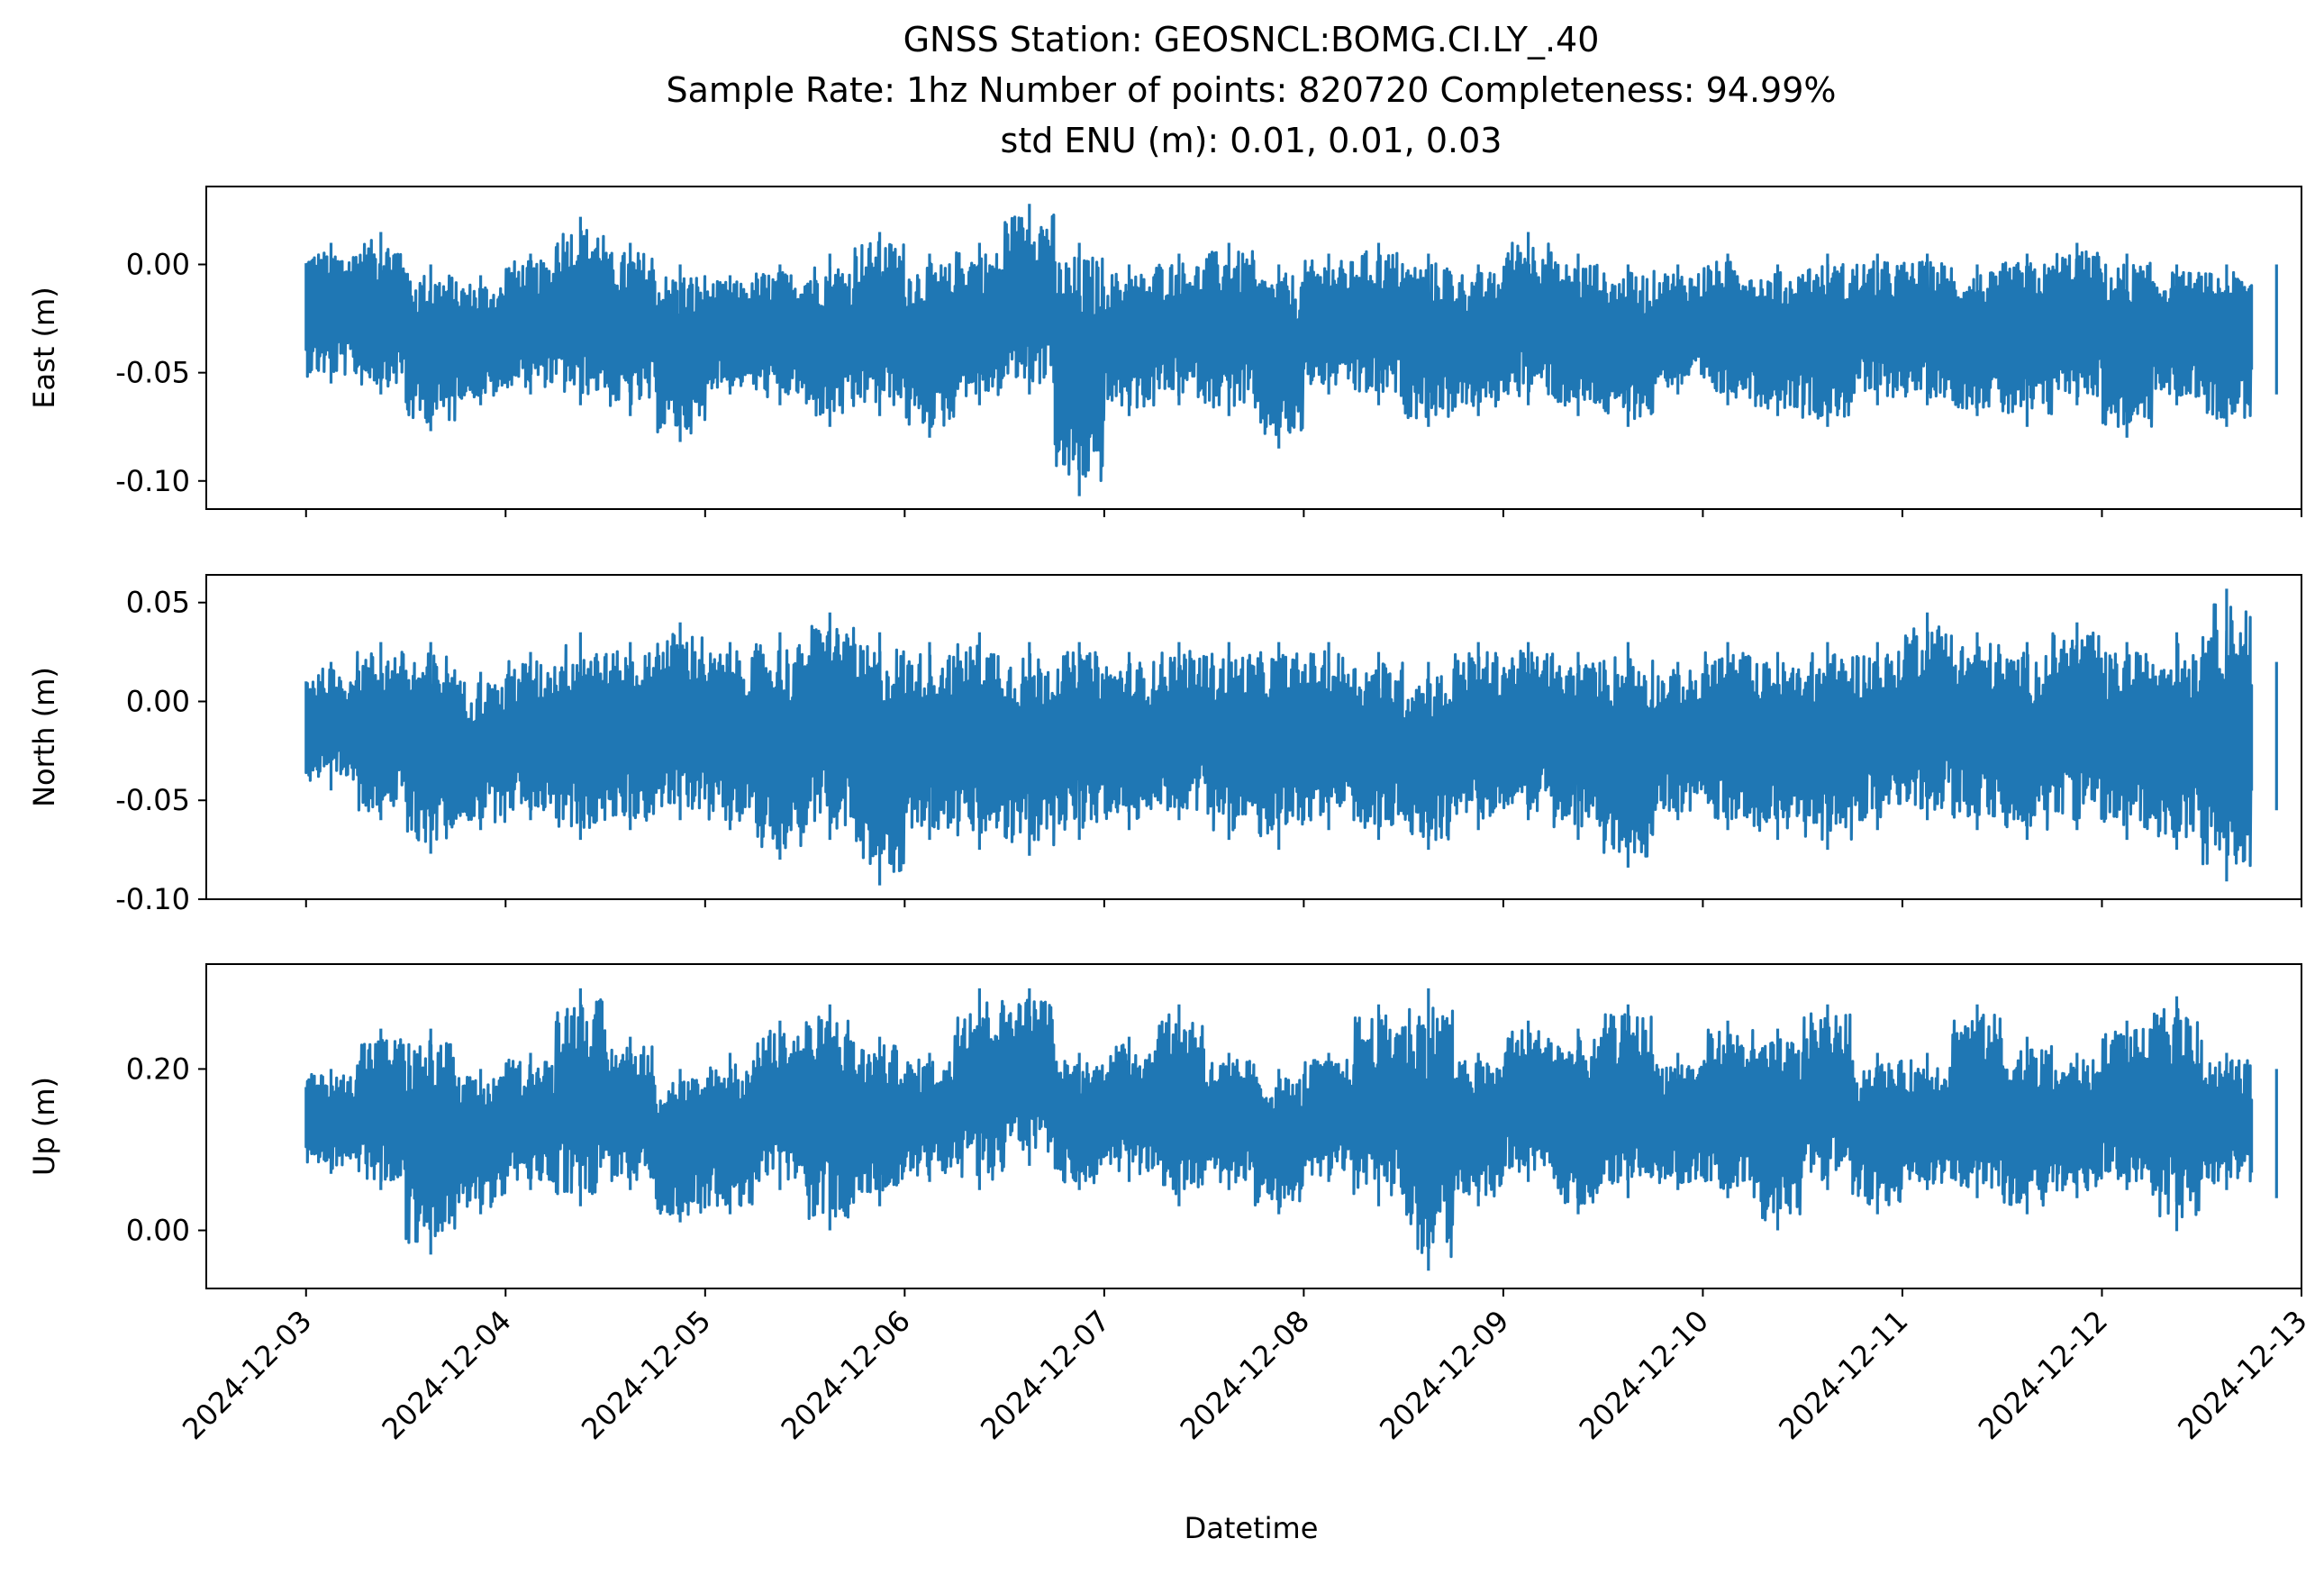  What do you see at coordinates (1252, 140) in the screenshot?
I see `chart-subtitle-std-enu: std ENU (m): 0.01, 0.01, 0.03` at bounding box center [1252, 140].